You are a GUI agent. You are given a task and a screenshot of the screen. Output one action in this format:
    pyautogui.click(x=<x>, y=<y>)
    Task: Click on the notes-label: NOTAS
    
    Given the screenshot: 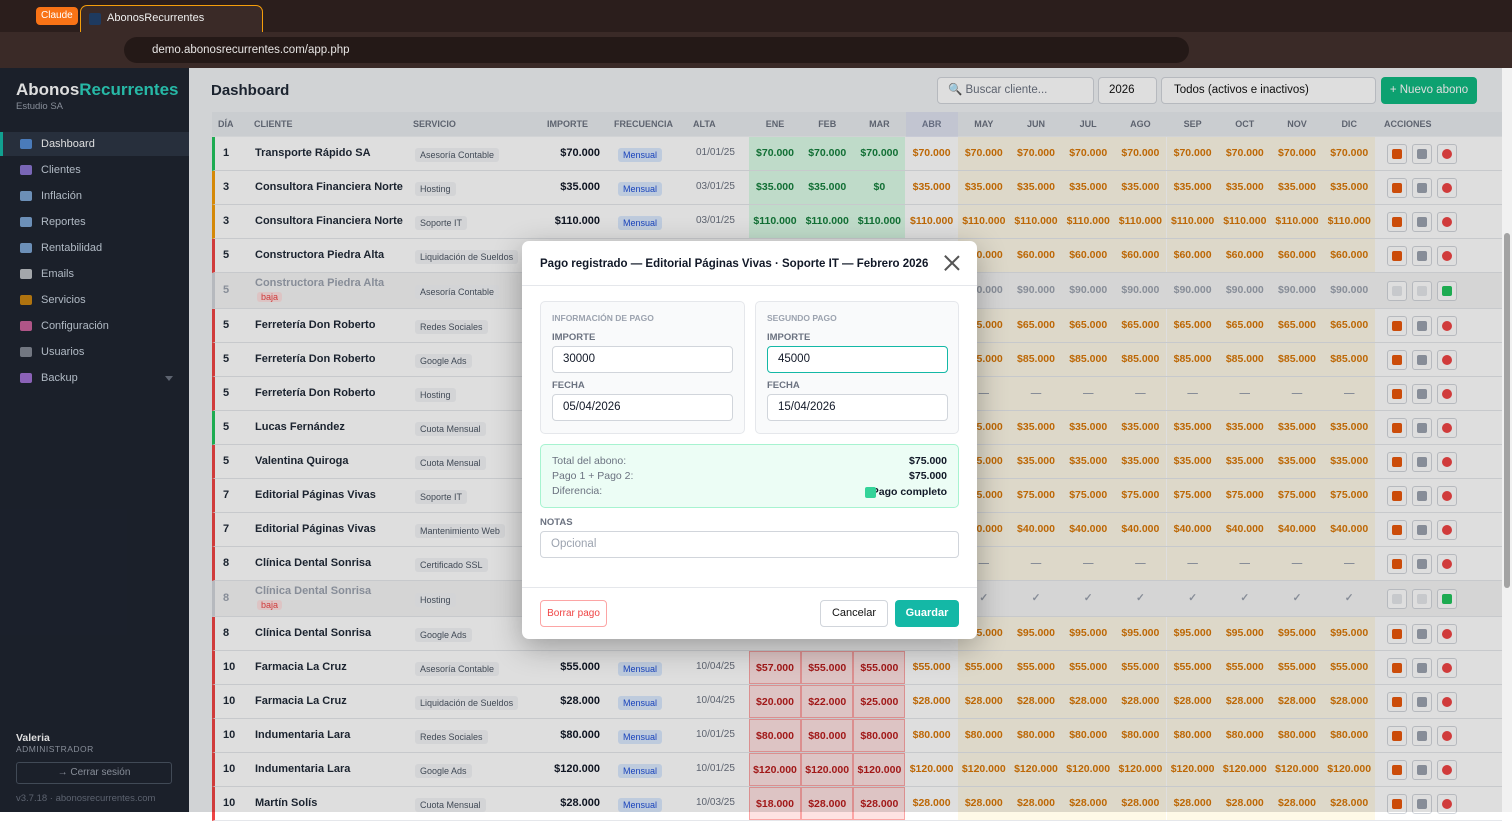 What is the action you would take?
    pyautogui.click(x=556, y=522)
    